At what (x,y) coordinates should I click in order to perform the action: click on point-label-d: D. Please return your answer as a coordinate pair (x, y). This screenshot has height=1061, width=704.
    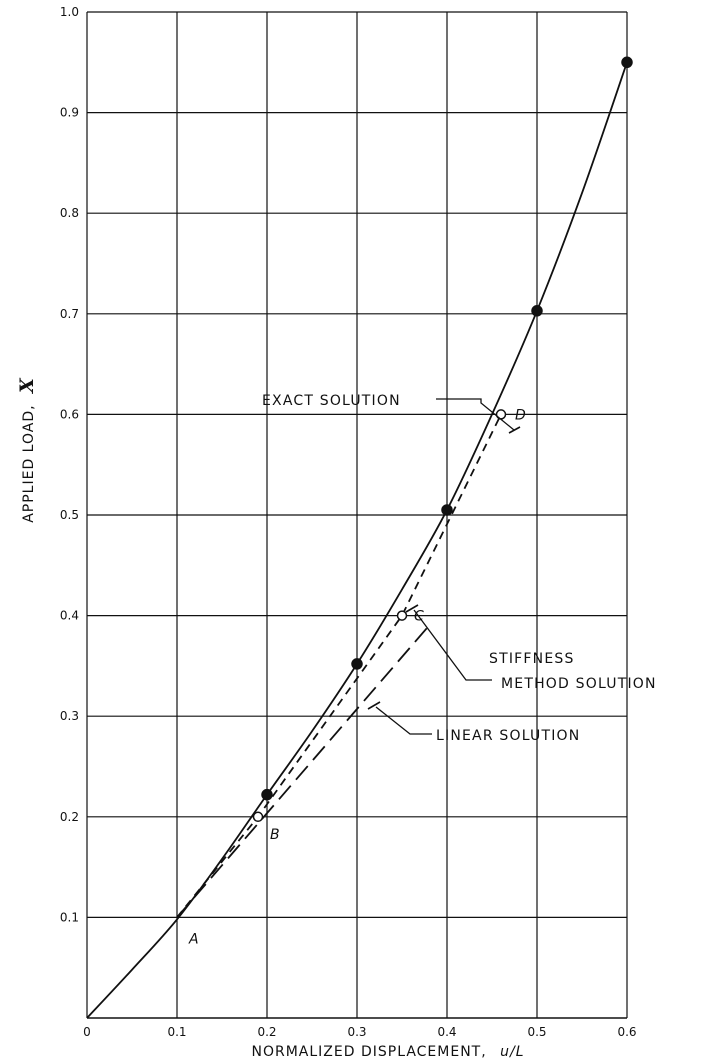
    Looking at the image, I should click on (520, 415).